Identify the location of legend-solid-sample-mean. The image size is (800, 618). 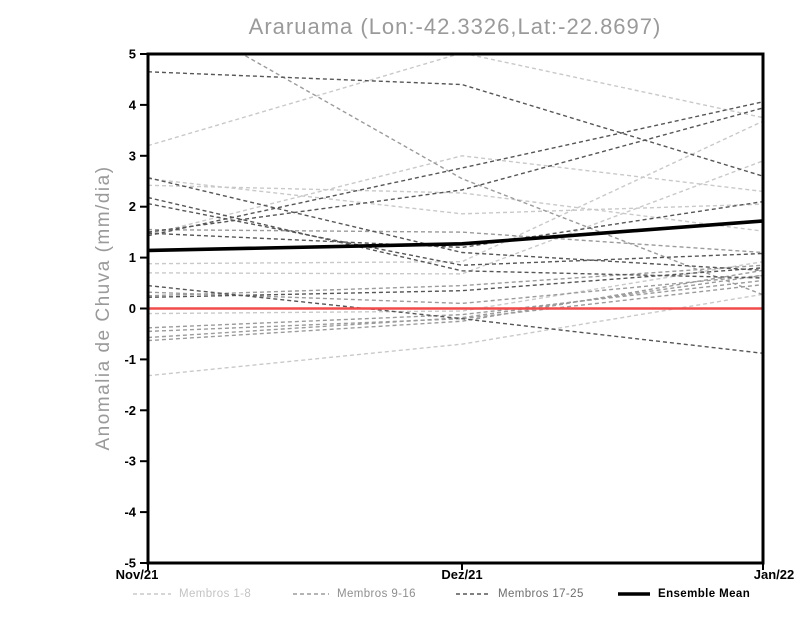
(634, 594).